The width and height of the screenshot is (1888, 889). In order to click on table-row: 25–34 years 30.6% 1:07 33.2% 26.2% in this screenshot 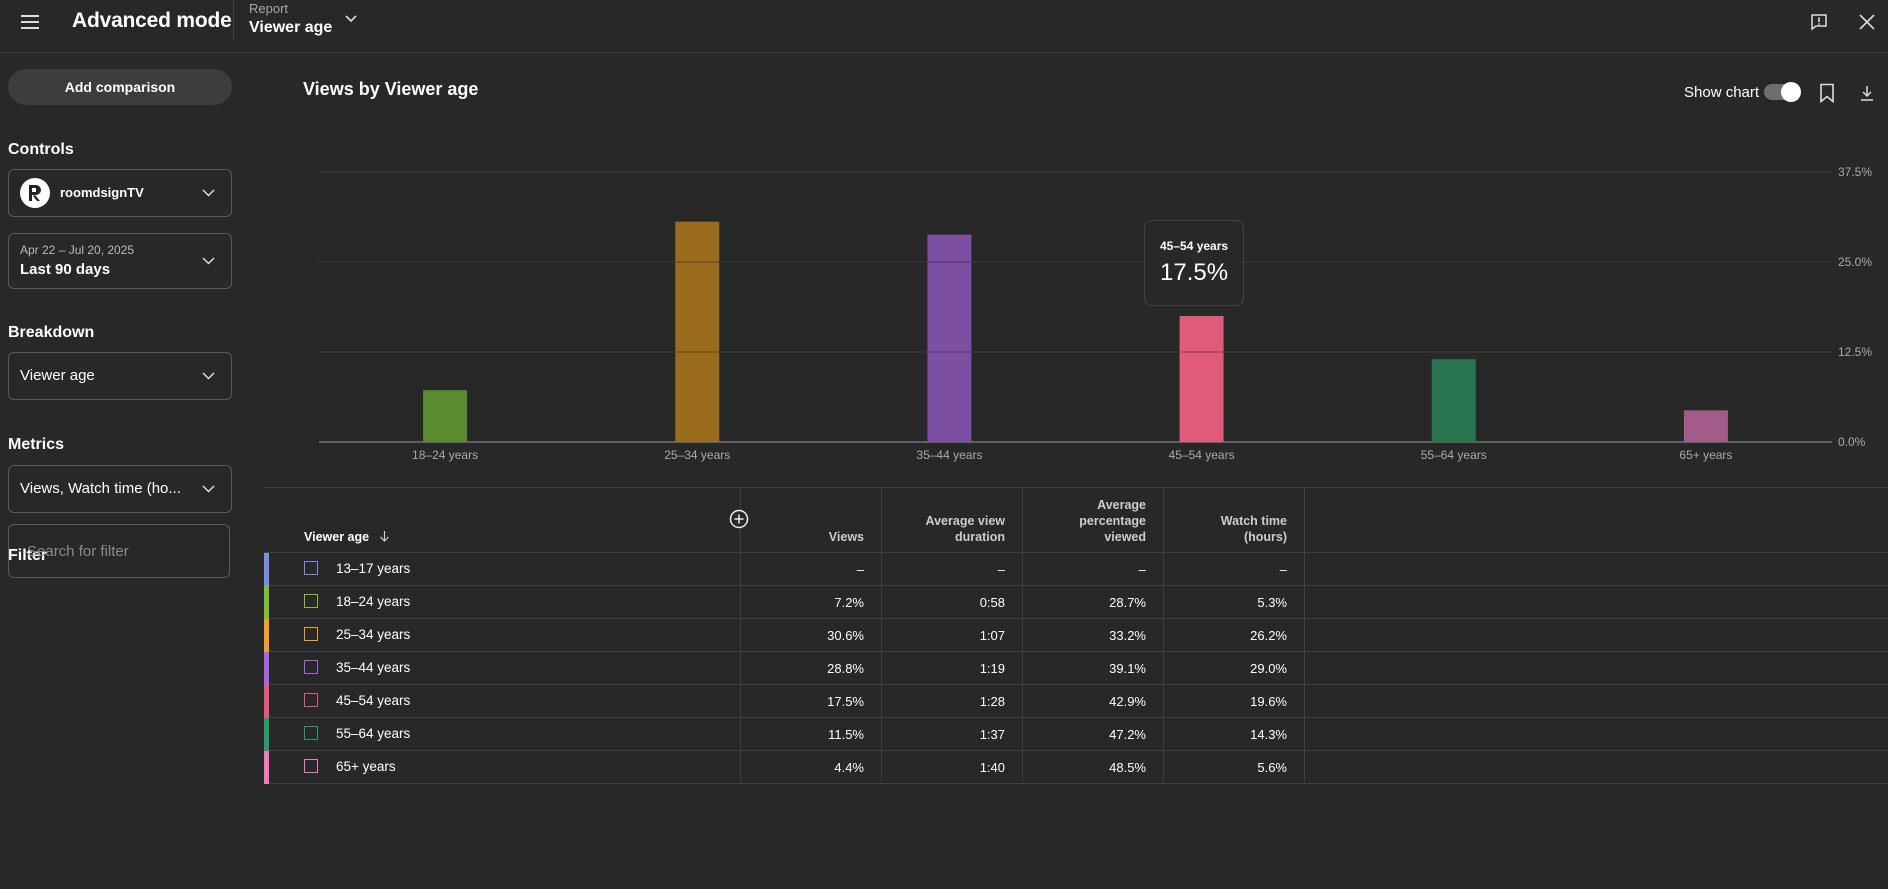, I will do `click(1076, 635)`.